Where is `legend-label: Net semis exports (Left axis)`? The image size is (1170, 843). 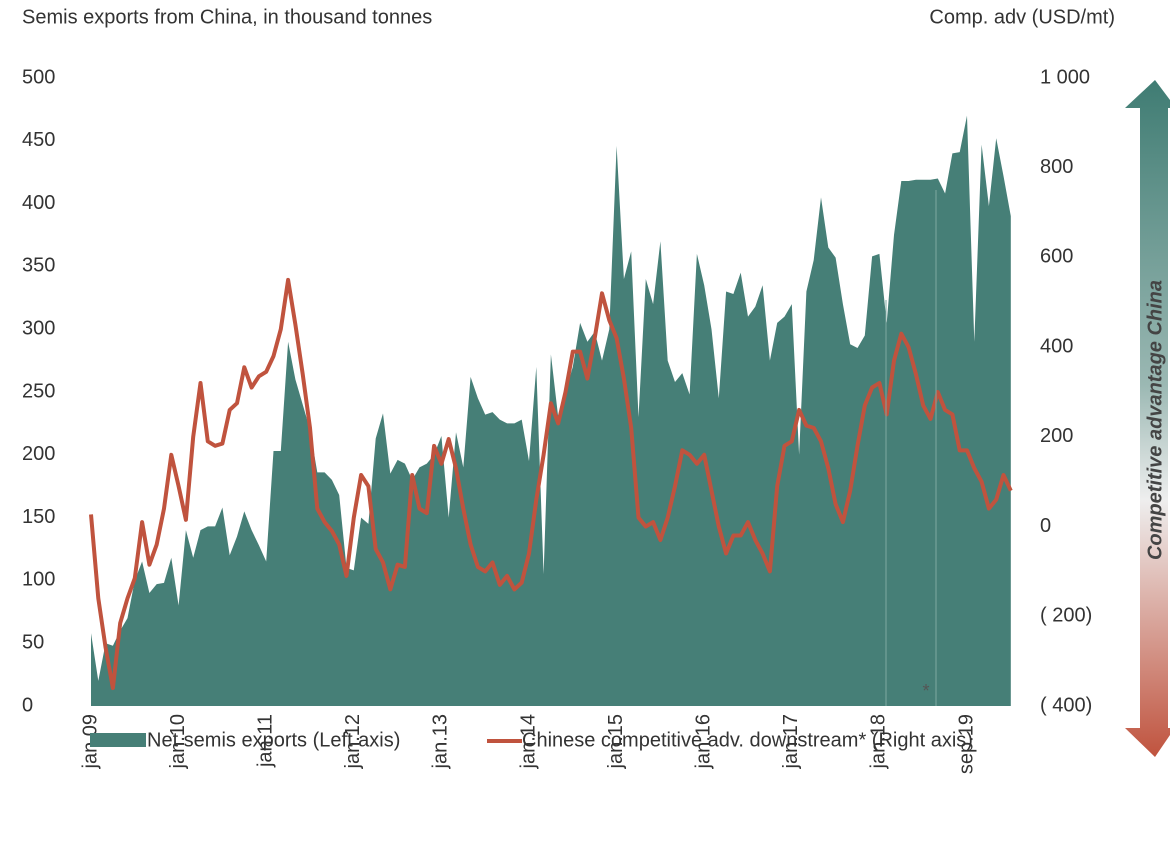
legend-label: Net semis exports (Left axis) is located at coordinates (273, 740).